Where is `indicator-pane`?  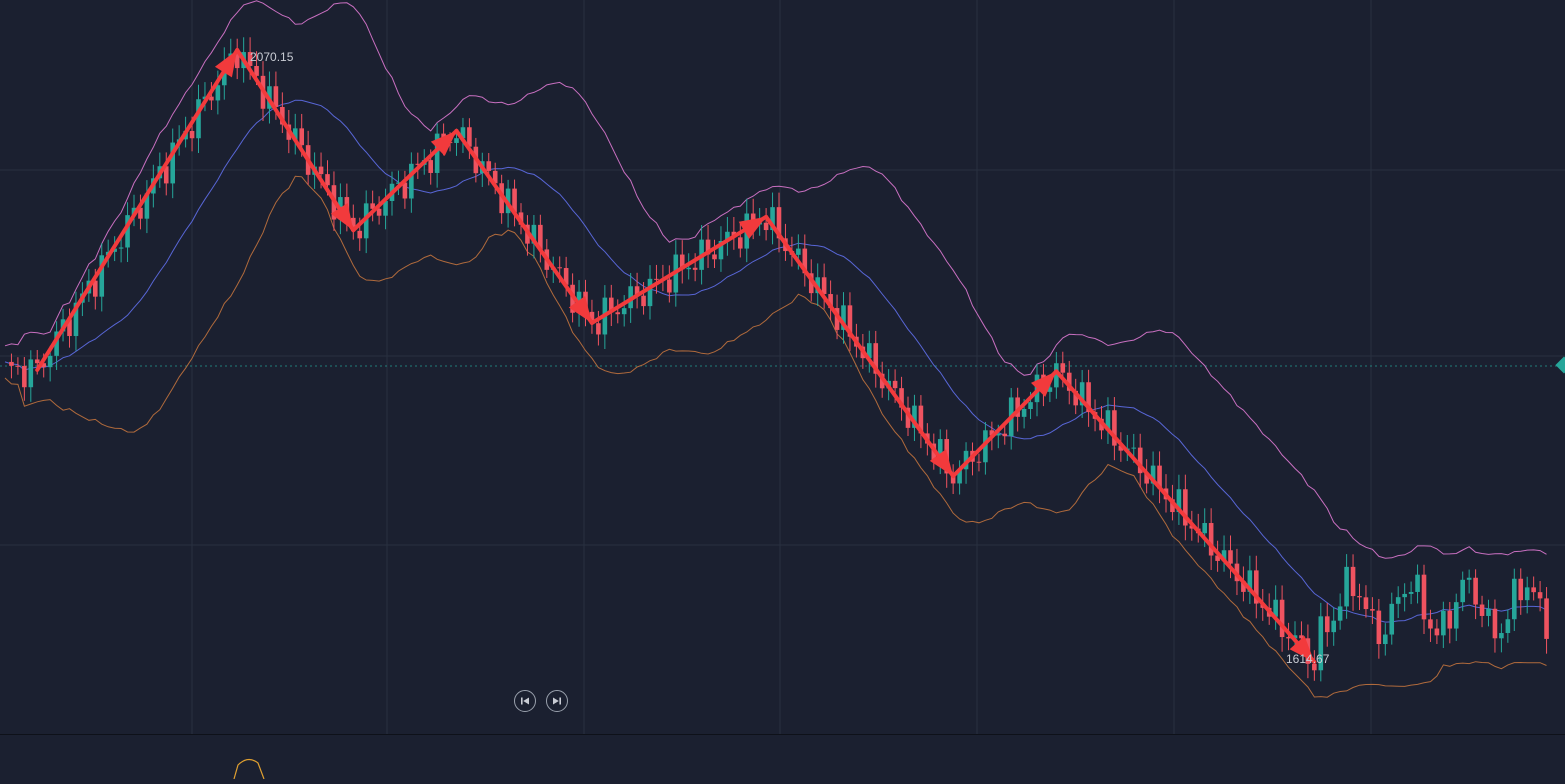
indicator-pane is located at coordinates (782, 757).